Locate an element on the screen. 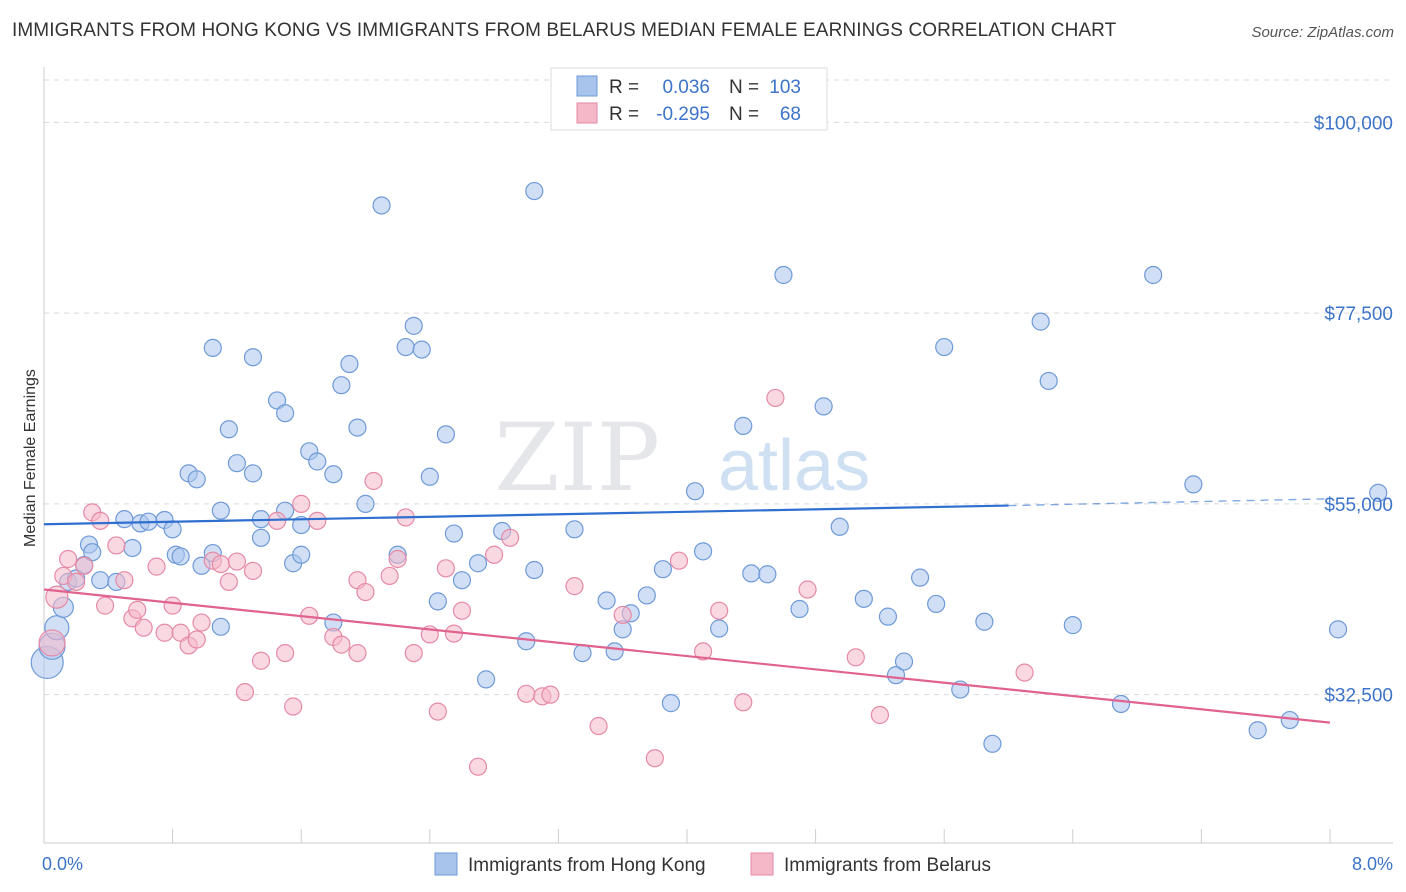 The width and height of the screenshot is (1406, 892). stats-r-value-2: -0.295 is located at coordinates (683, 114).